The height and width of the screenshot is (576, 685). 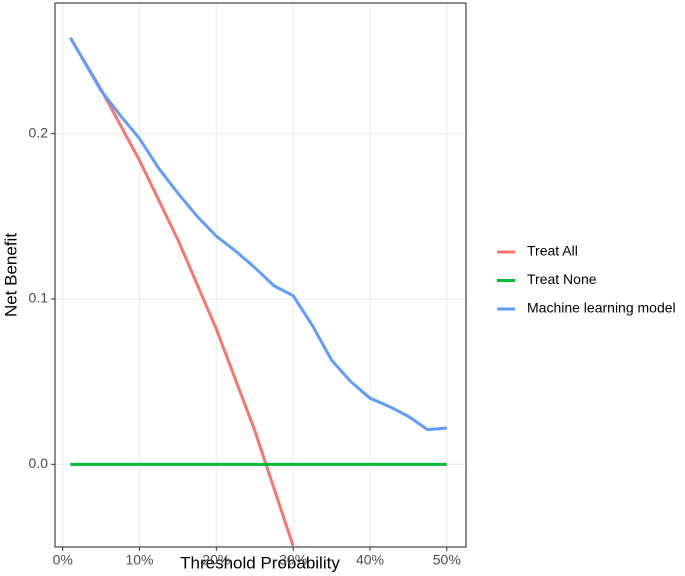 I want to click on y-axis-title: Net Benefit, so click(x=10, y=275).